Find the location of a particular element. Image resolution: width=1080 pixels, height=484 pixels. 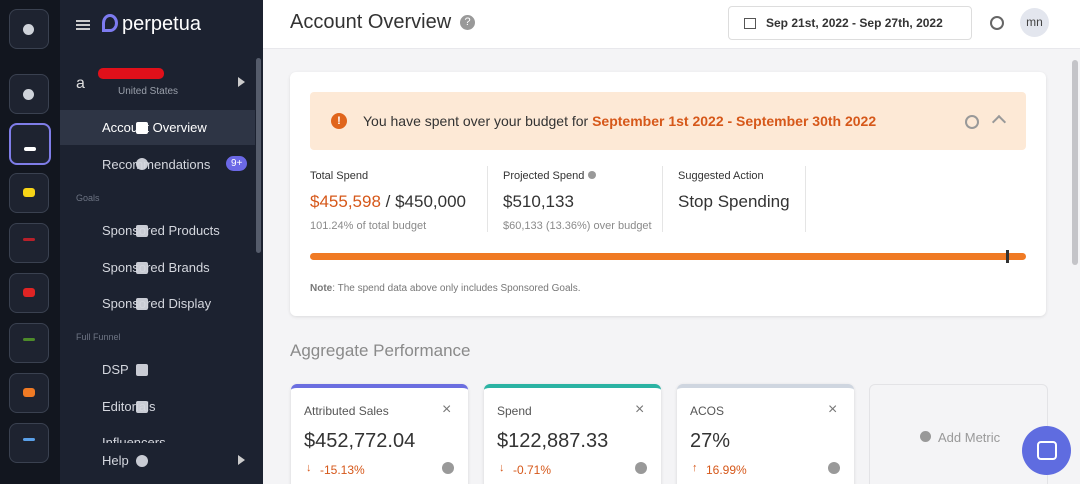

icon-rail is located at coordinates (30, 242).